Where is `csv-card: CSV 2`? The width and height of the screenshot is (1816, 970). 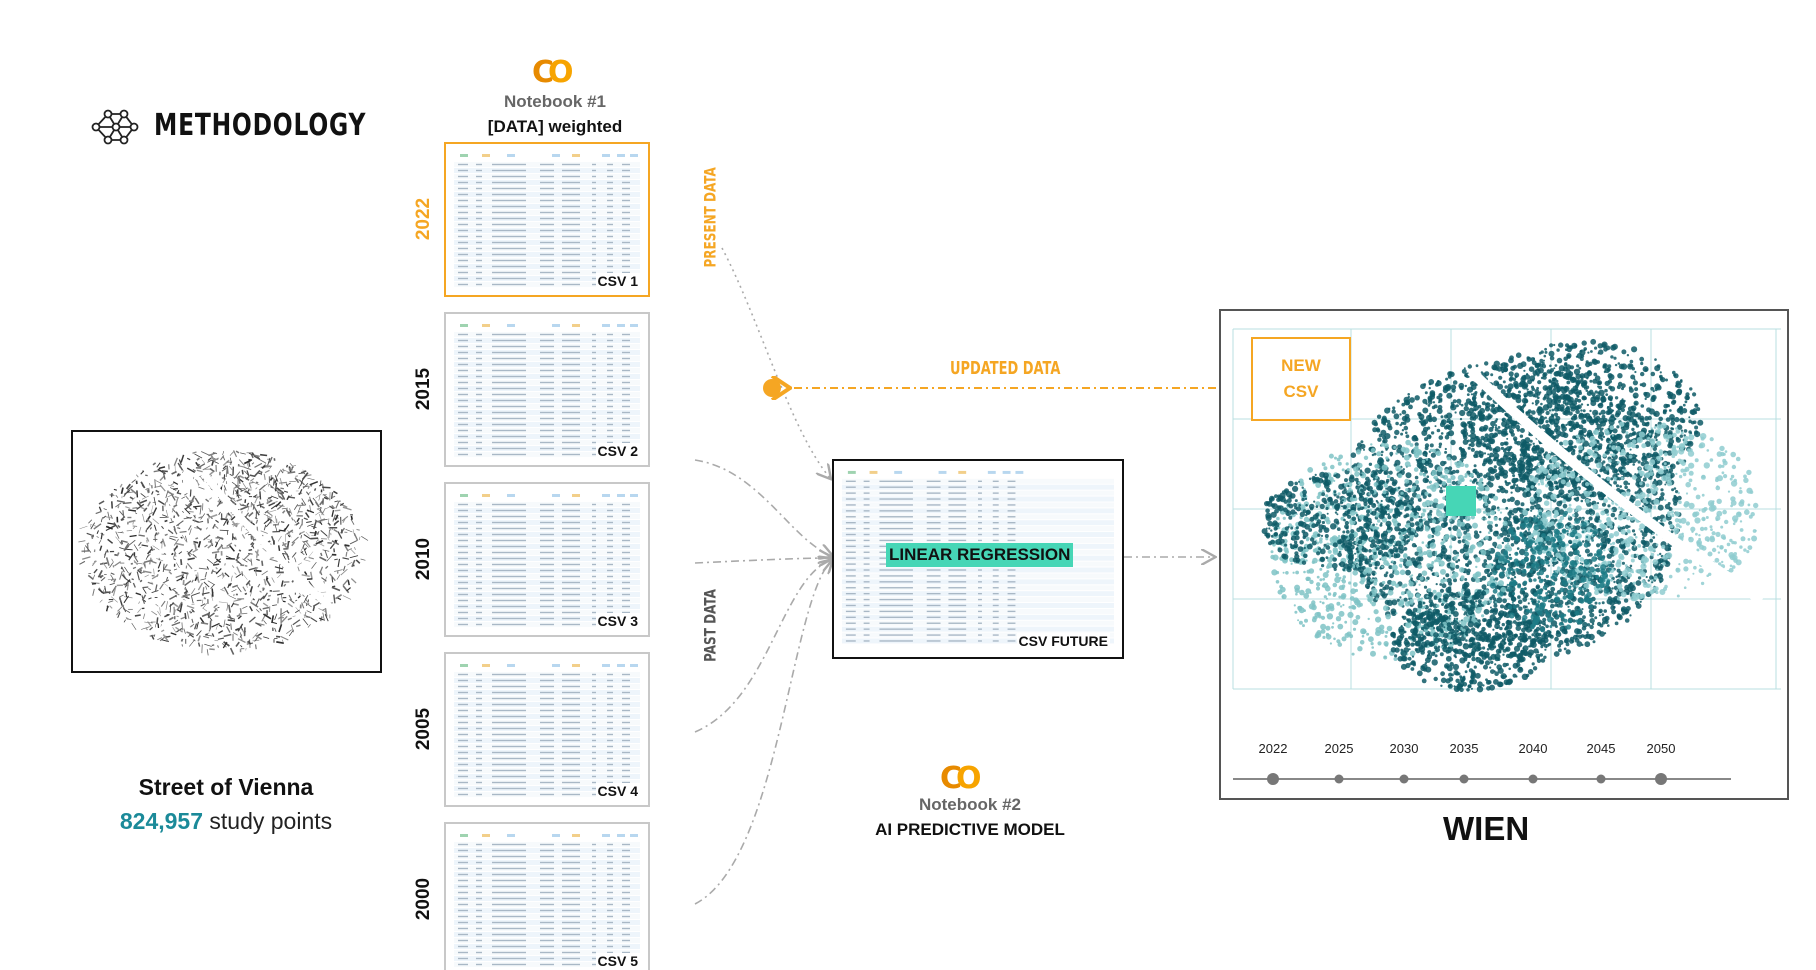
csv-card: CSV 2 is located at coordinates (547, 389).